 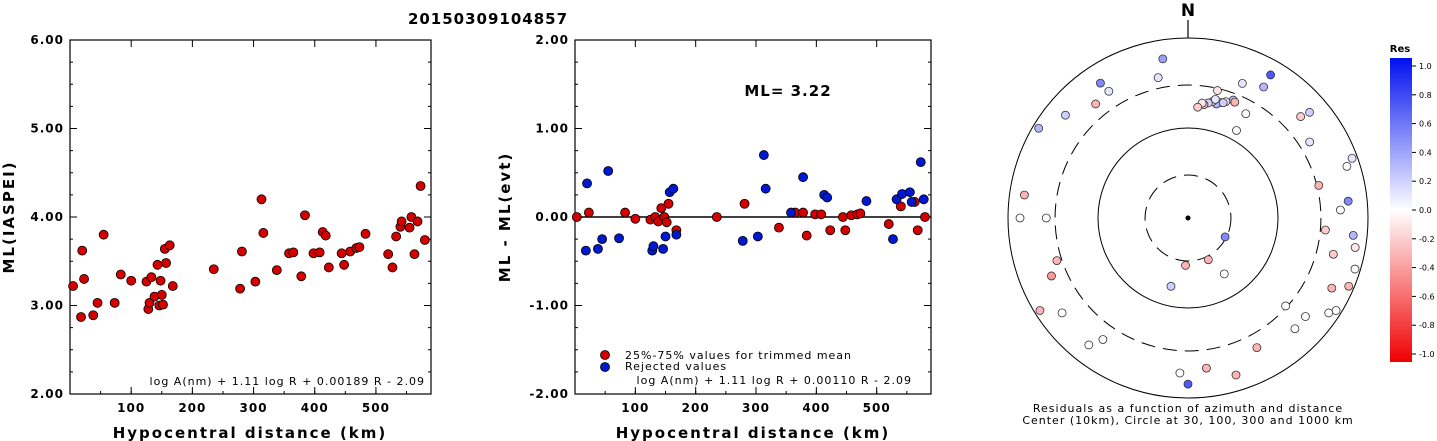 What do you see at coordinates (376, 408) in the screenshot?
I see `plot1-xtick-label: 500` at bounding box center [376, 408].